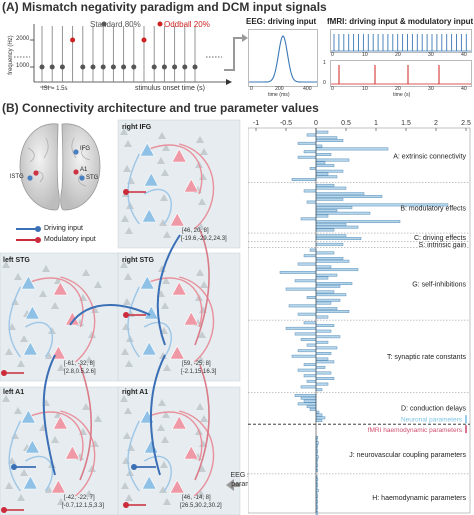 This screenshot has height=515, width=474. Describe the element at coordinates (170, 88) in the screenshot. I see `x-axis-label: stimulus onset time (s)` at that location.